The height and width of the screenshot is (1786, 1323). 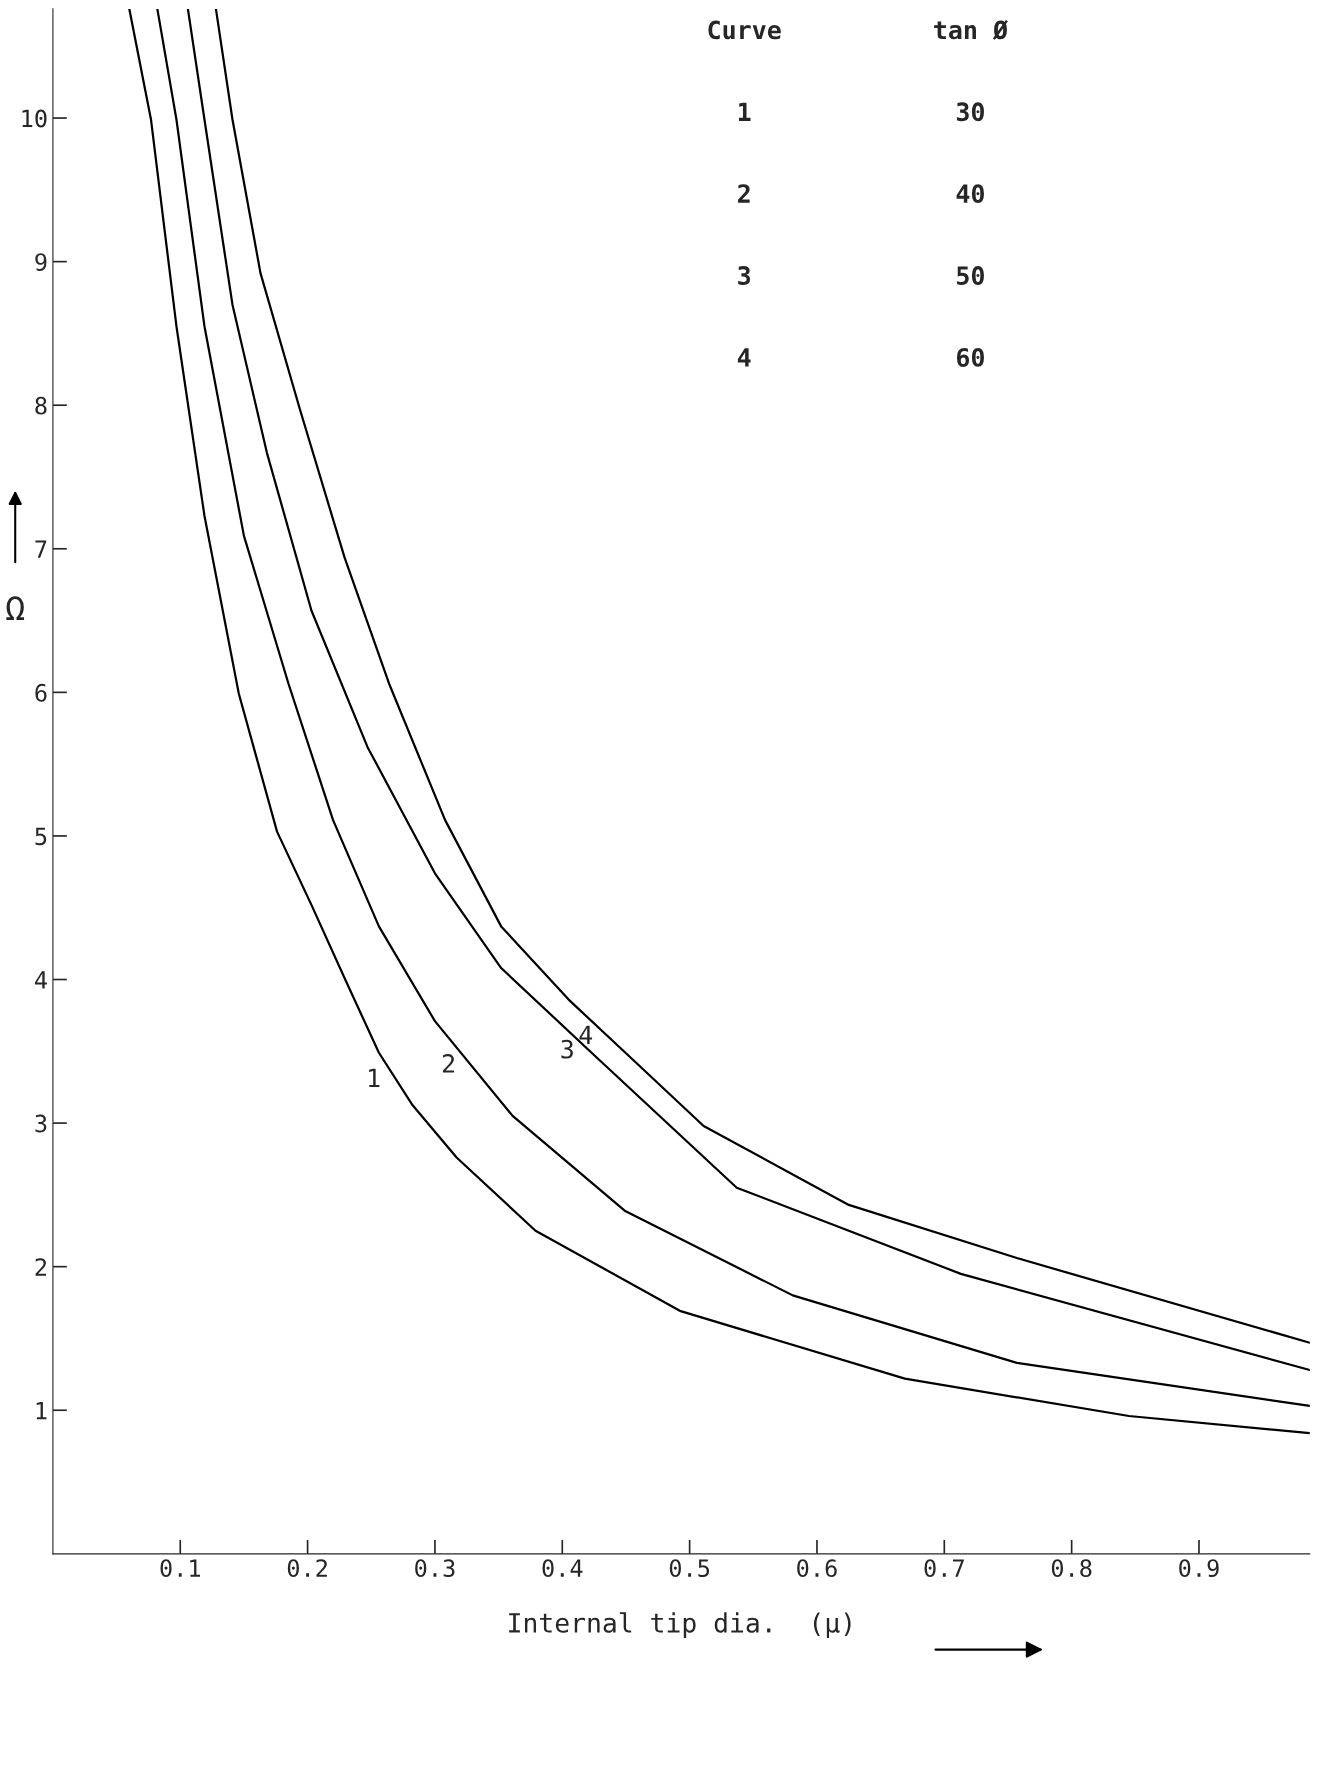 I want to click on annotation: Curve, so click(x=744, y=30).